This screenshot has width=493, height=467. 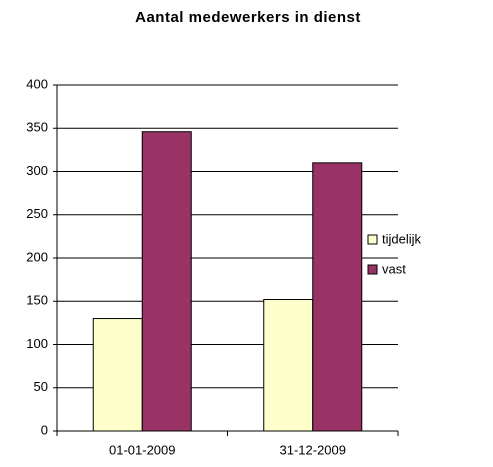 What do you see at coordinates (37, 213) in the screenshot?
I see `y-tick-label: 250` at bounding box center [37, 213].